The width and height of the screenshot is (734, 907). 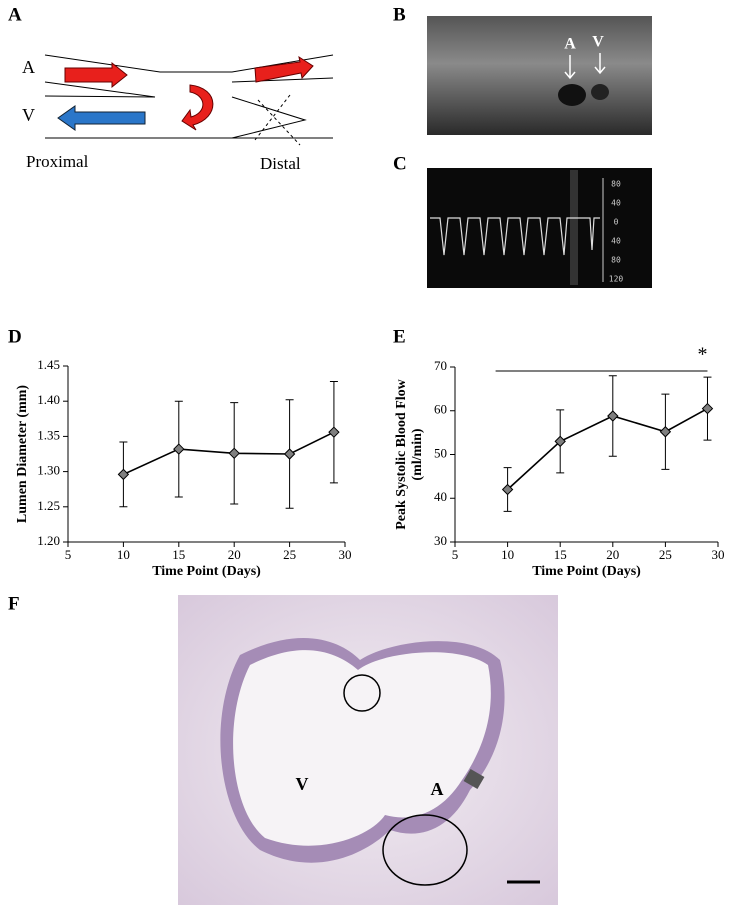 What do you see at coordinates (48, 399) in the screenshot?
I see `y-tick-label: 1.40` at bounding box center [48, 399].